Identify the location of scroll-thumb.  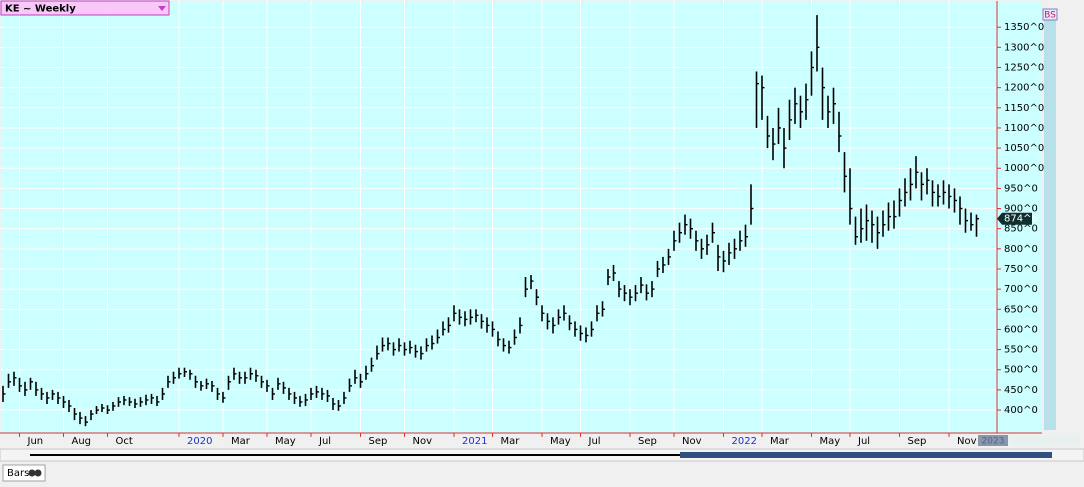
(866, 455).